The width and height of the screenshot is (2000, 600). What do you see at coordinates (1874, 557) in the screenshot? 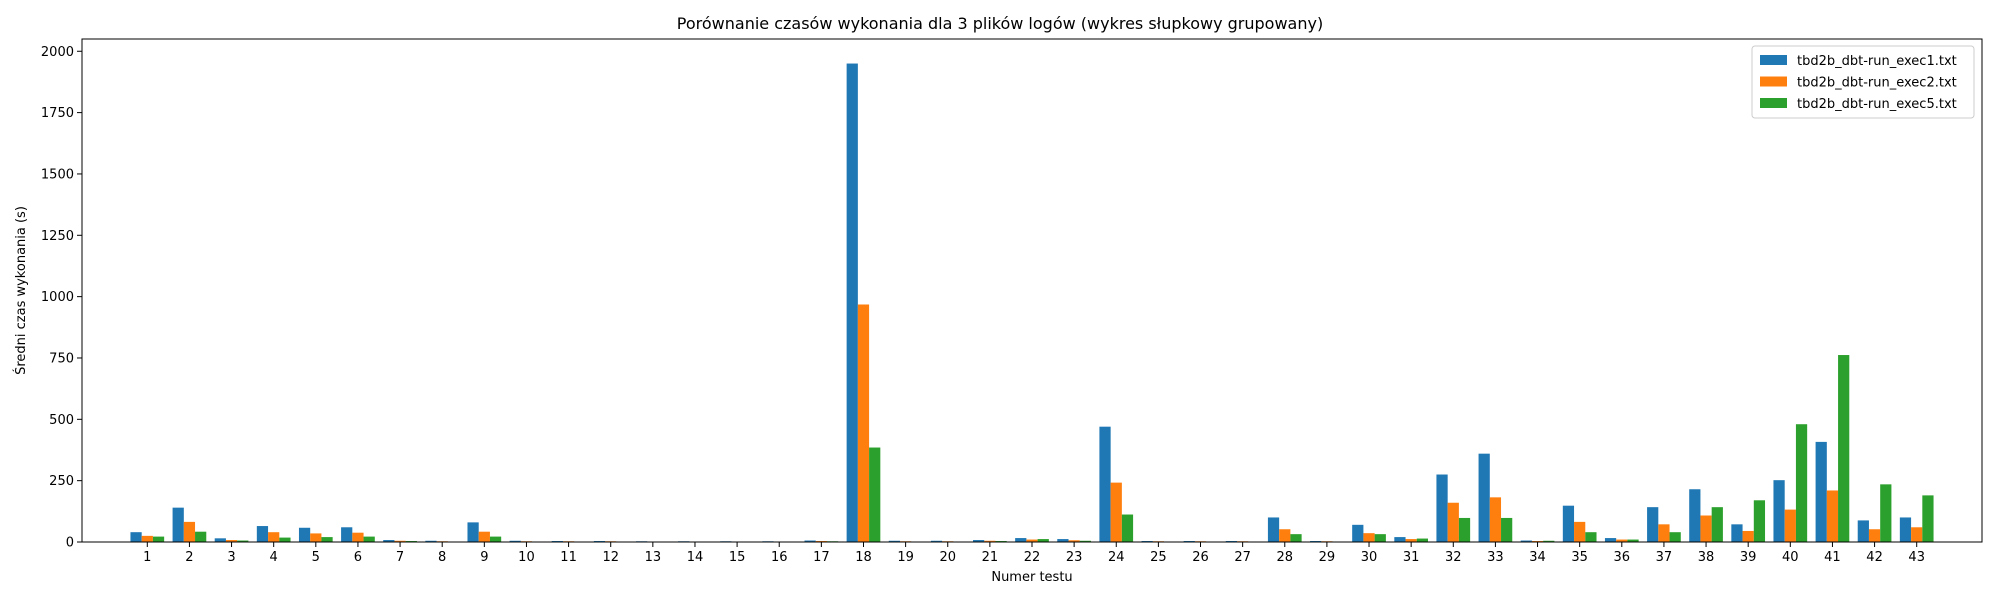
I see `x-tick-label: 42` at bounding box center [1874, 557].